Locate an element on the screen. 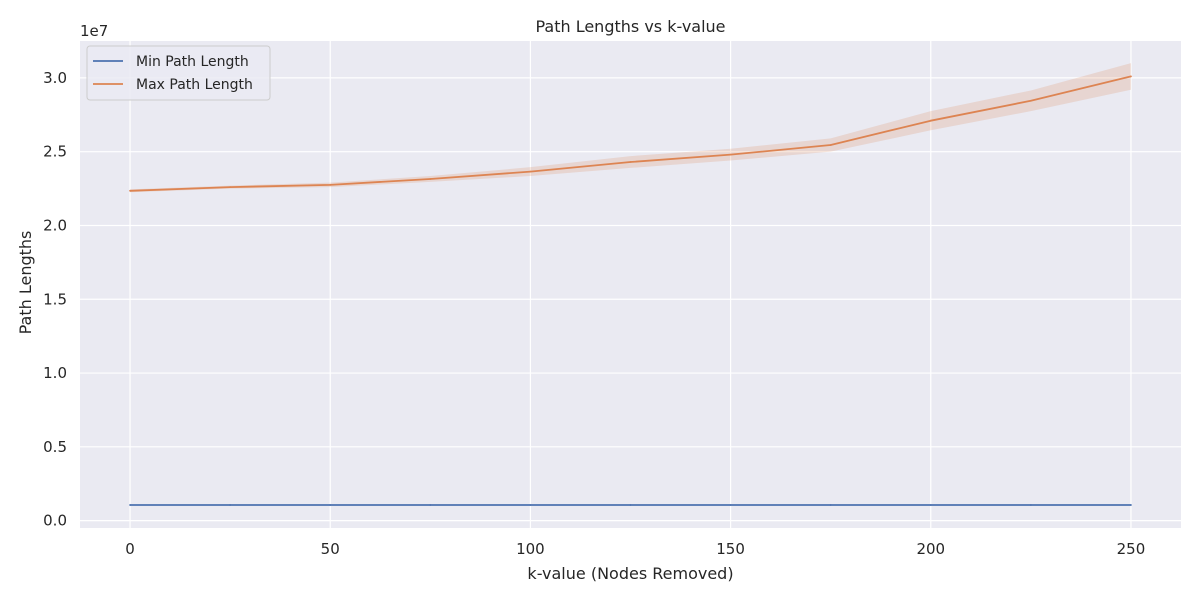  legend: Min Path Length Max Path Length is located at coordinates (178, 73).